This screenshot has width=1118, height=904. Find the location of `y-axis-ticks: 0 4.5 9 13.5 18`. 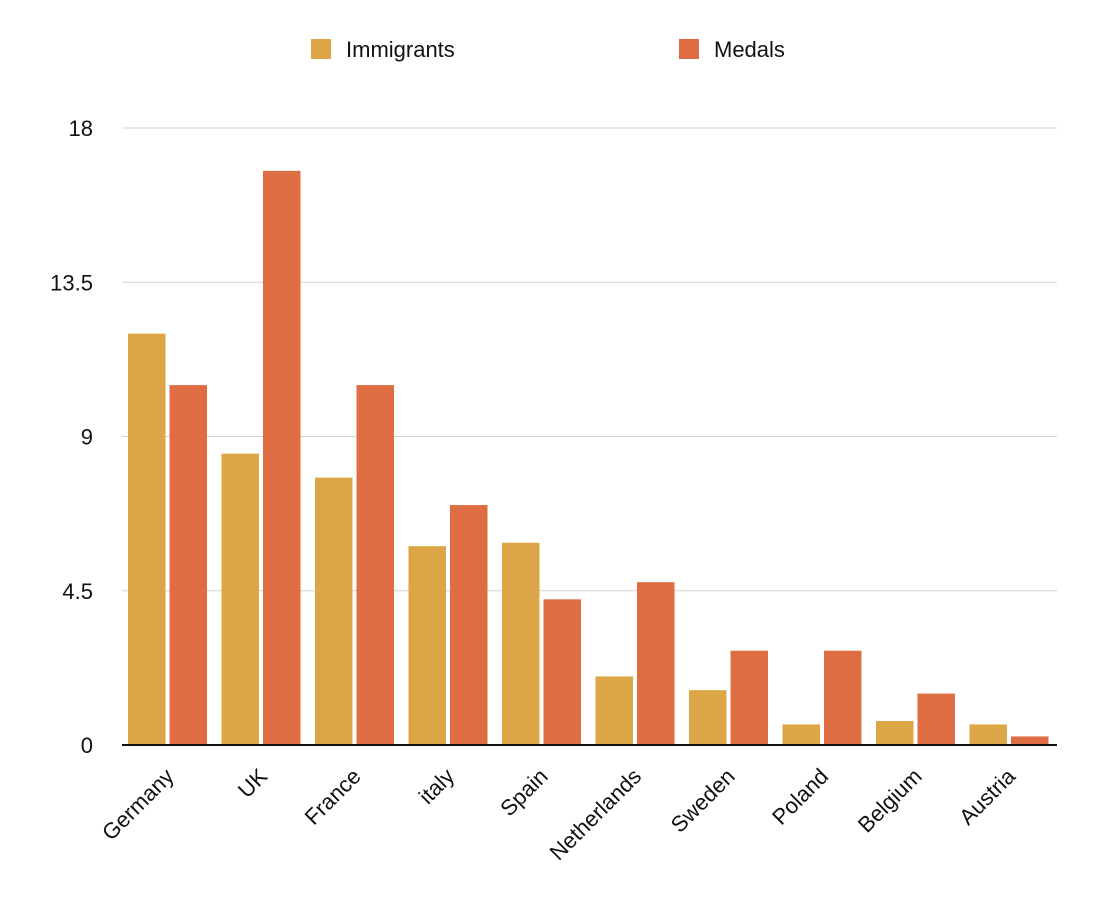

y-axis-ticks: 0 4.5 9 13.5 18 is located at coordinates (71, 437).